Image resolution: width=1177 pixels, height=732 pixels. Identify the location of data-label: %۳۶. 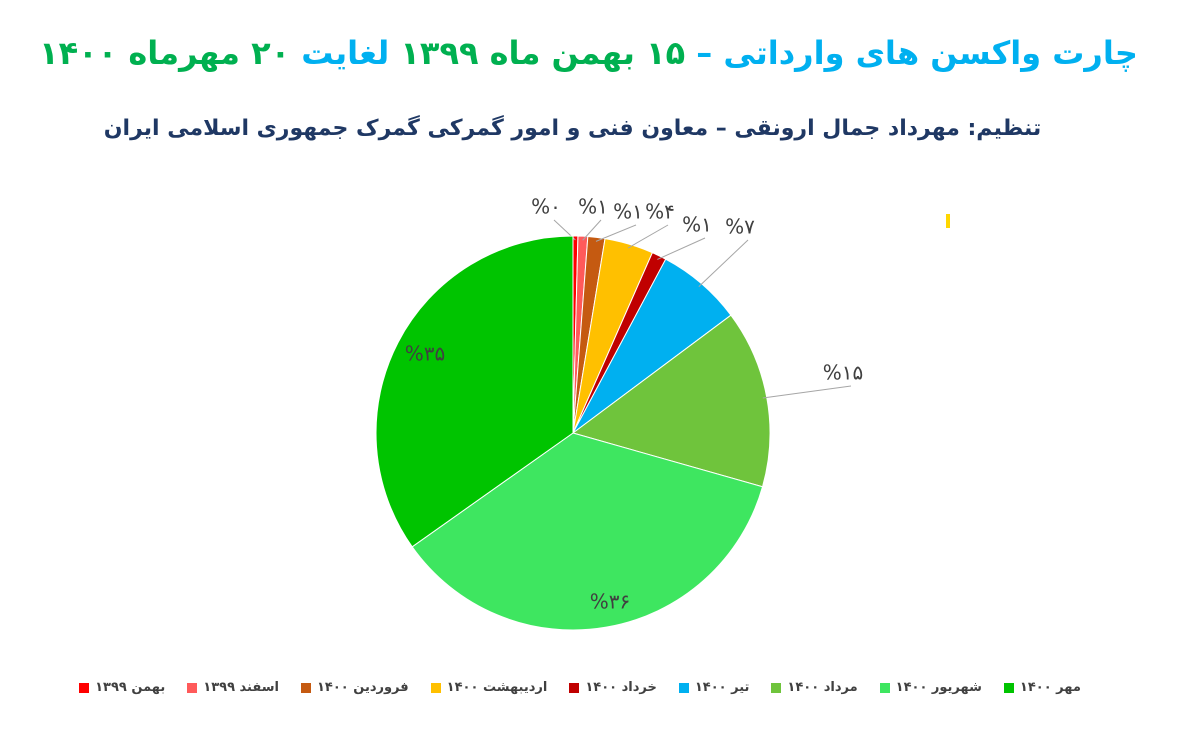
(610, 602).